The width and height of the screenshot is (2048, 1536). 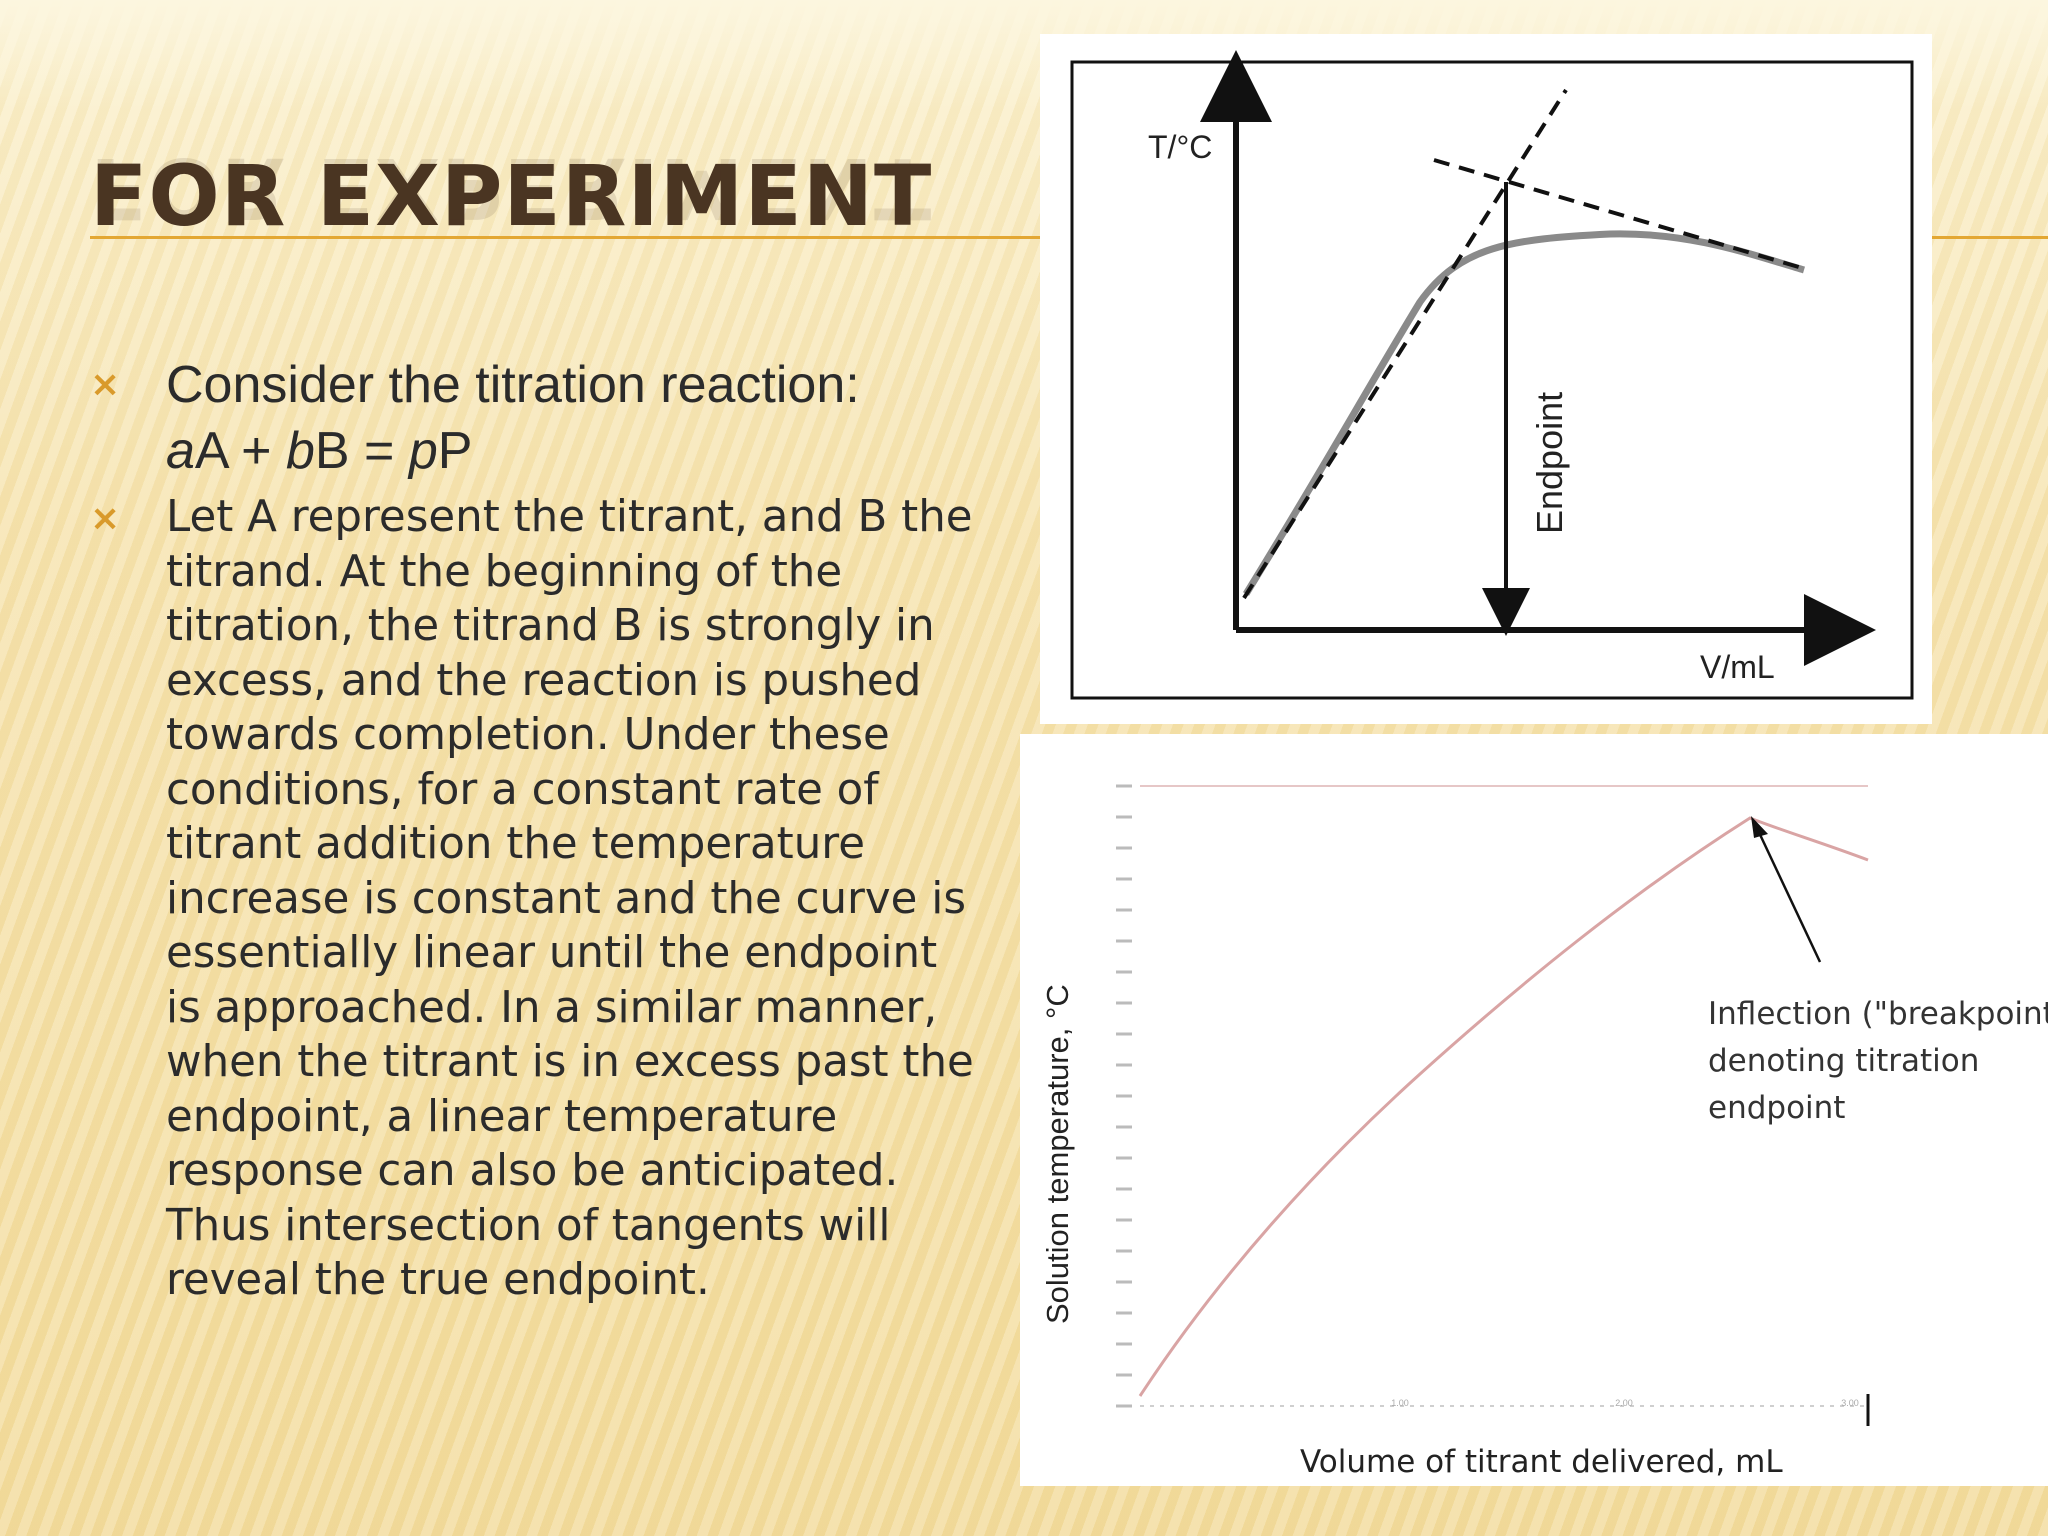 What do you see at coordinates (504, 571) in the screenshot?
I see `text-line: titrand. At the beginning of the` at bounding box center [504, 571].